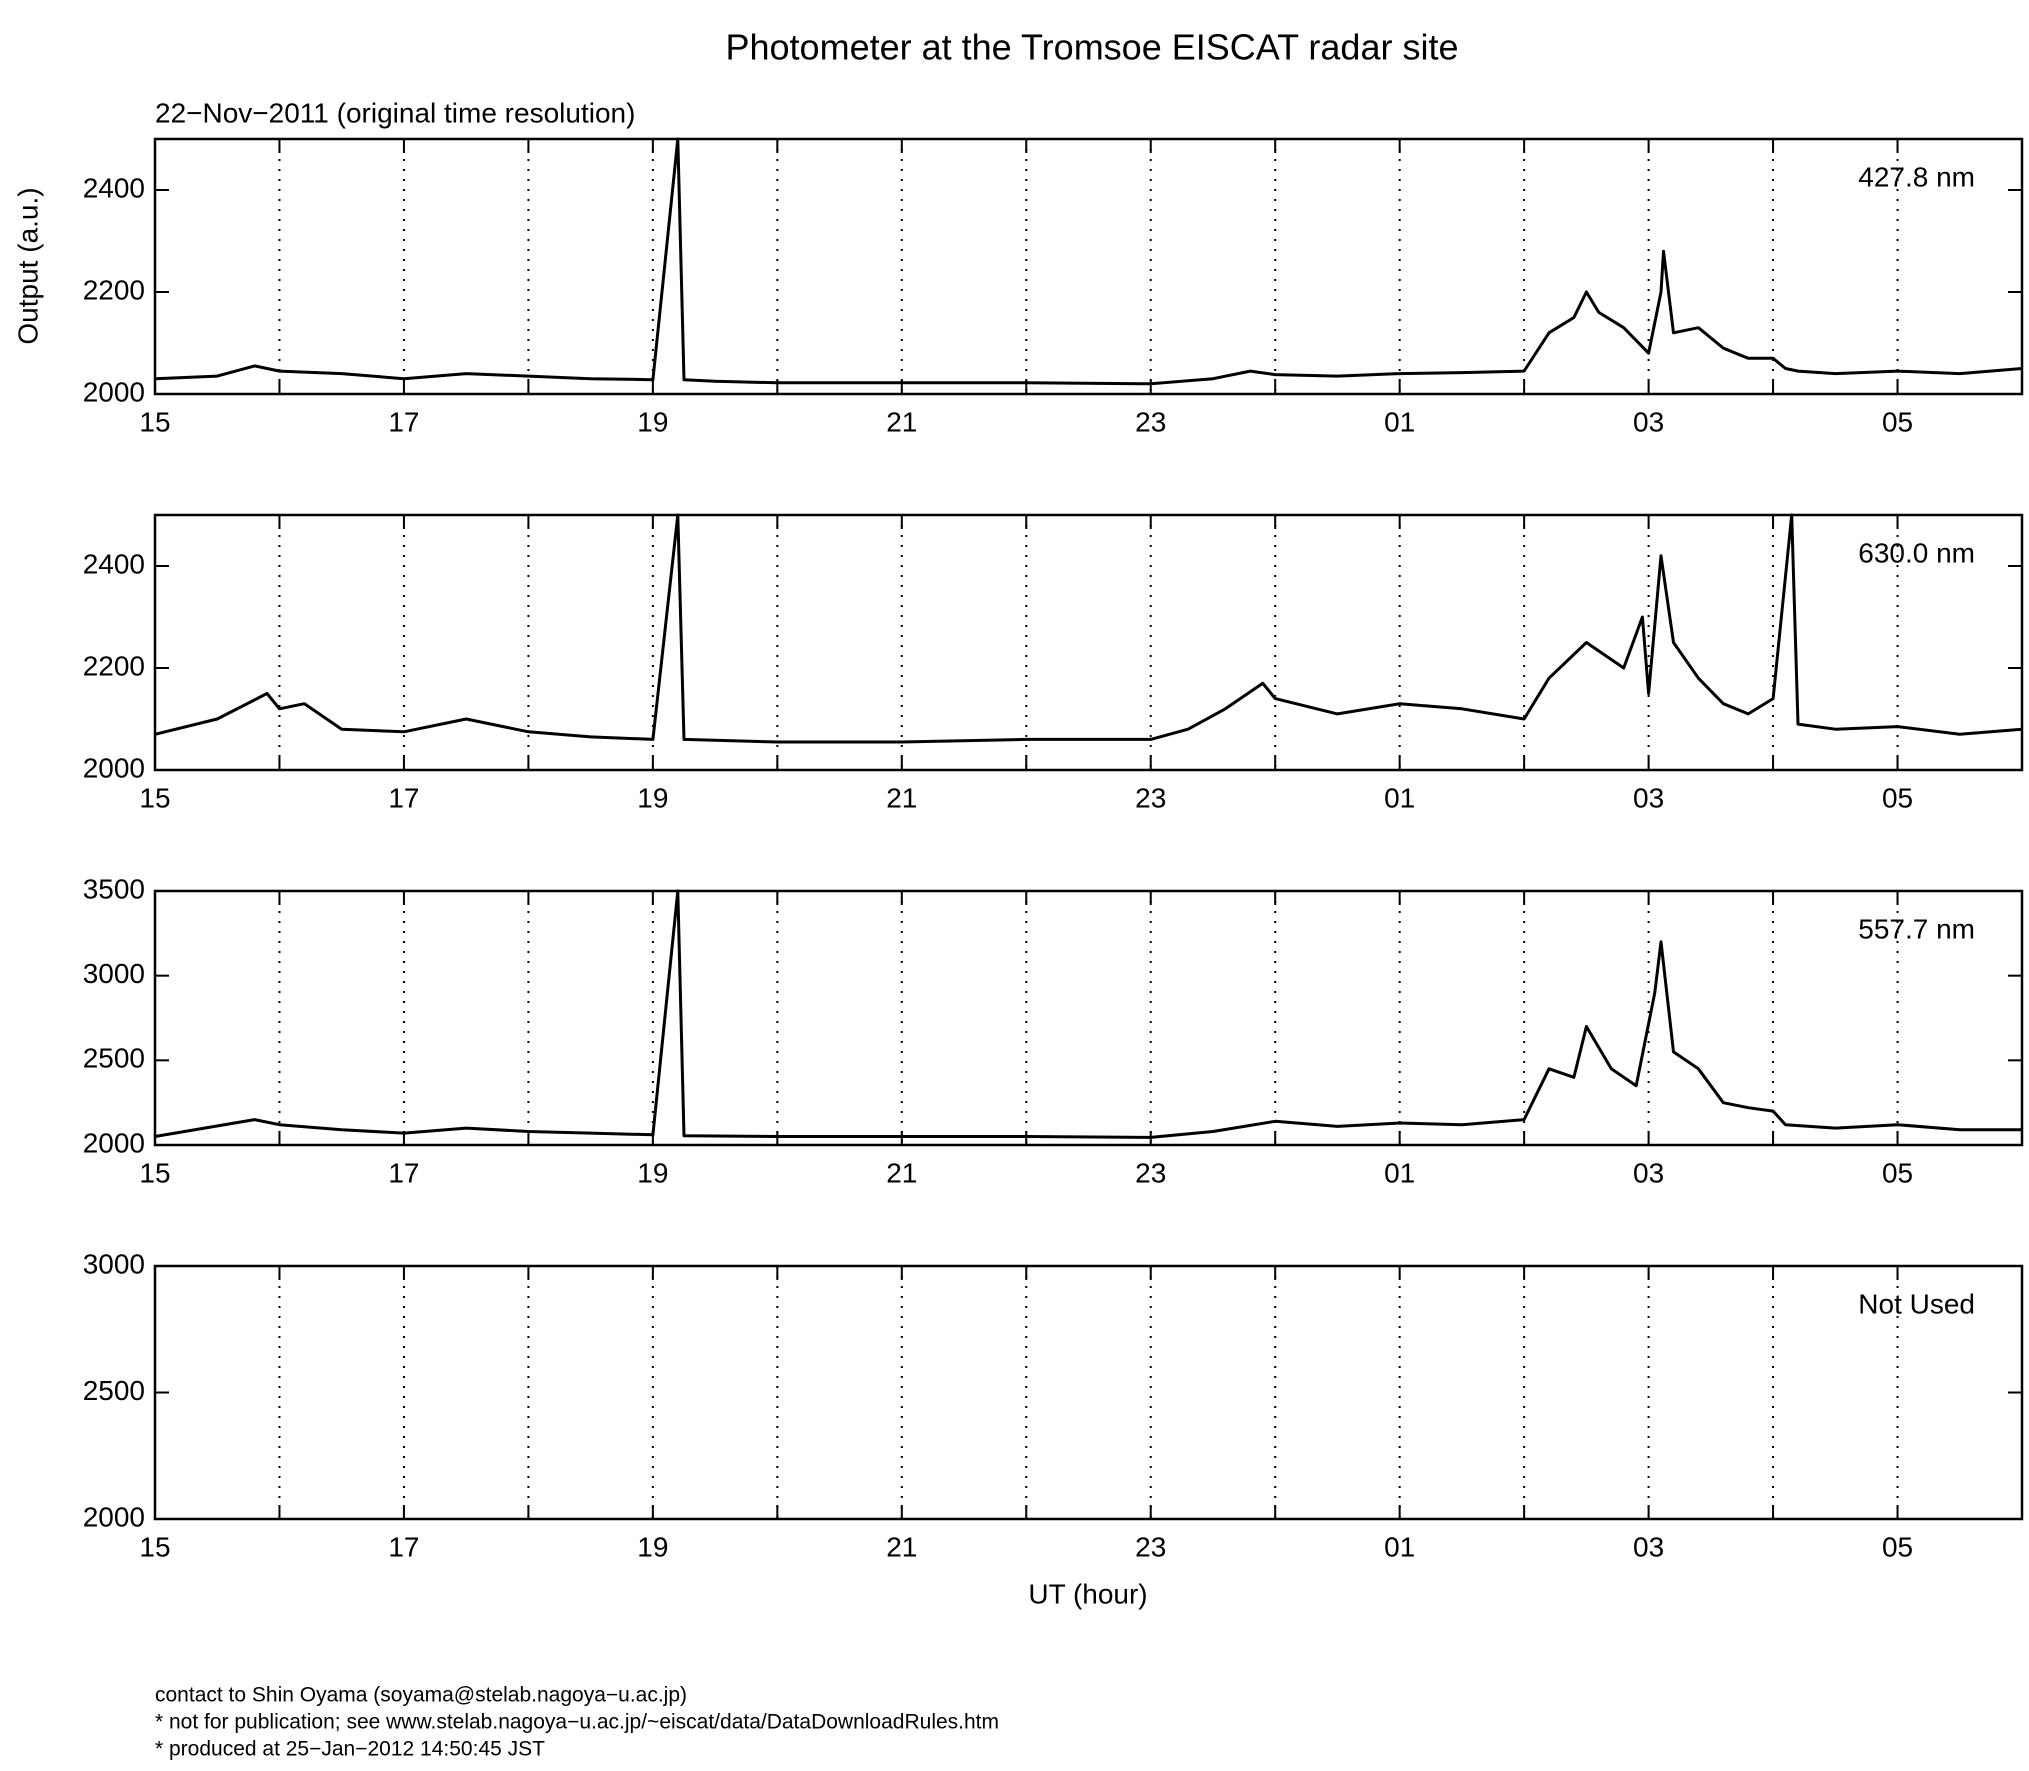 The width and height of the screenshot is (2029, 1771). Describe the element at coordinates (1087, 1593) in the screenshot. I see `x-axis-label: UT (hour)` at that location.